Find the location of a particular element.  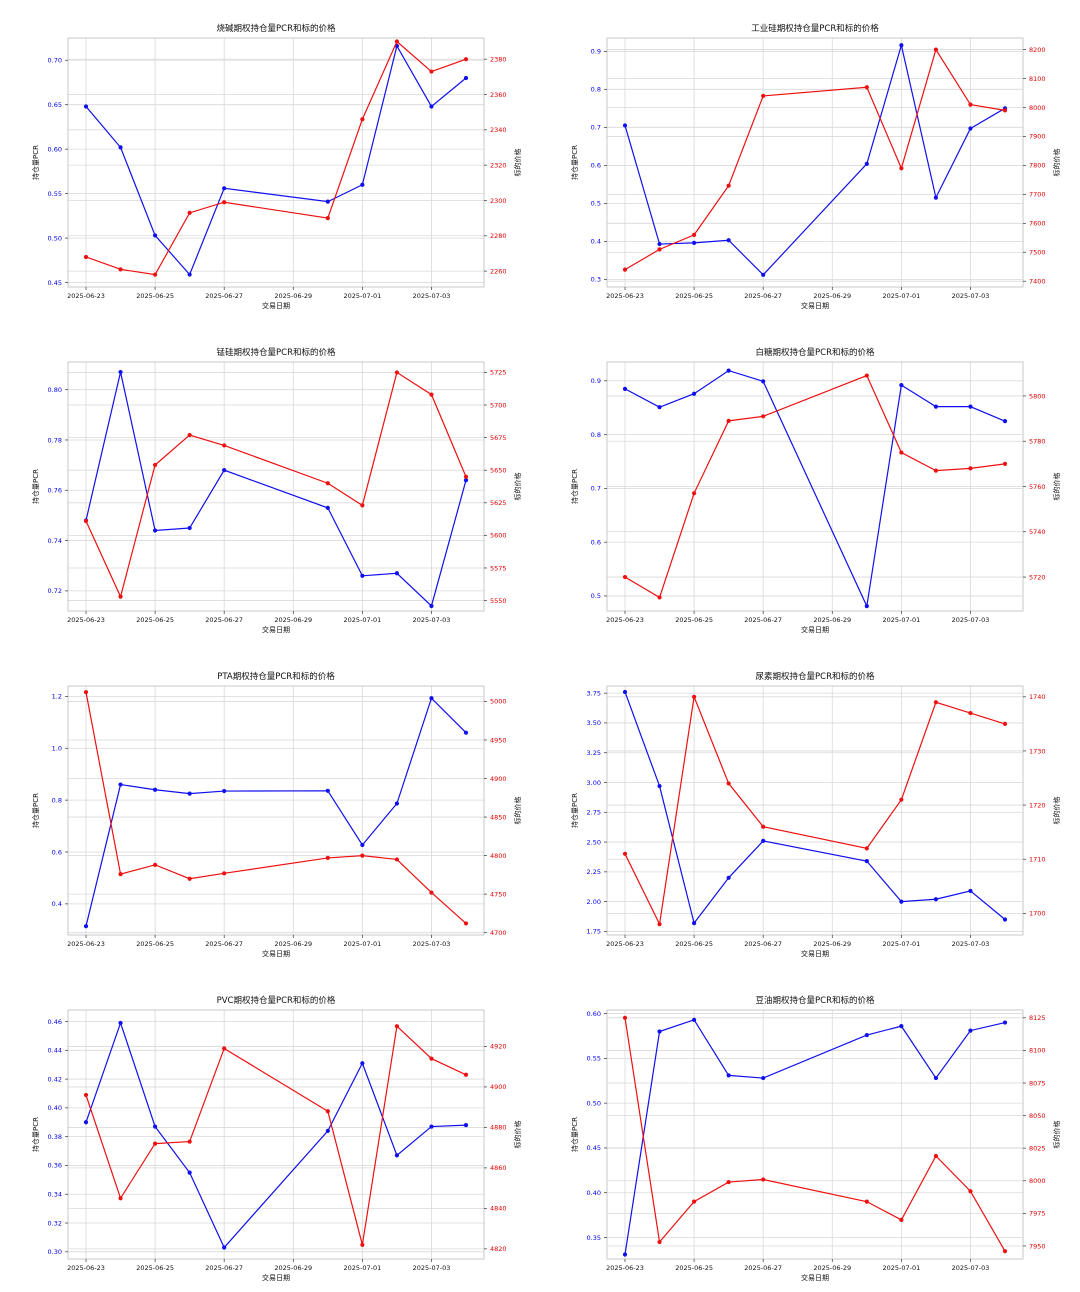

right-tick-label: 5725 is located at coordinates (498, 373).